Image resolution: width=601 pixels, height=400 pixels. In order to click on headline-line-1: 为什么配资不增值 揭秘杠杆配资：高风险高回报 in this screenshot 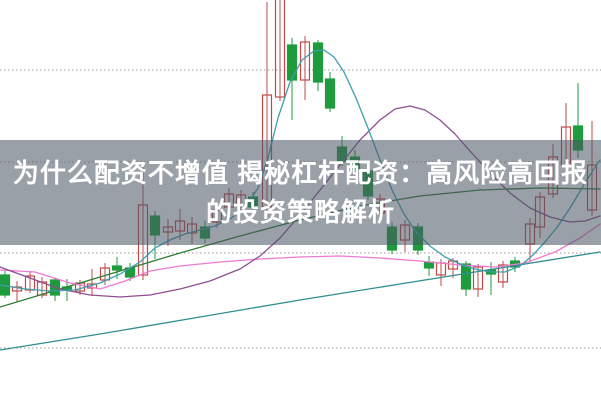, I will do `click(300, 172)`.